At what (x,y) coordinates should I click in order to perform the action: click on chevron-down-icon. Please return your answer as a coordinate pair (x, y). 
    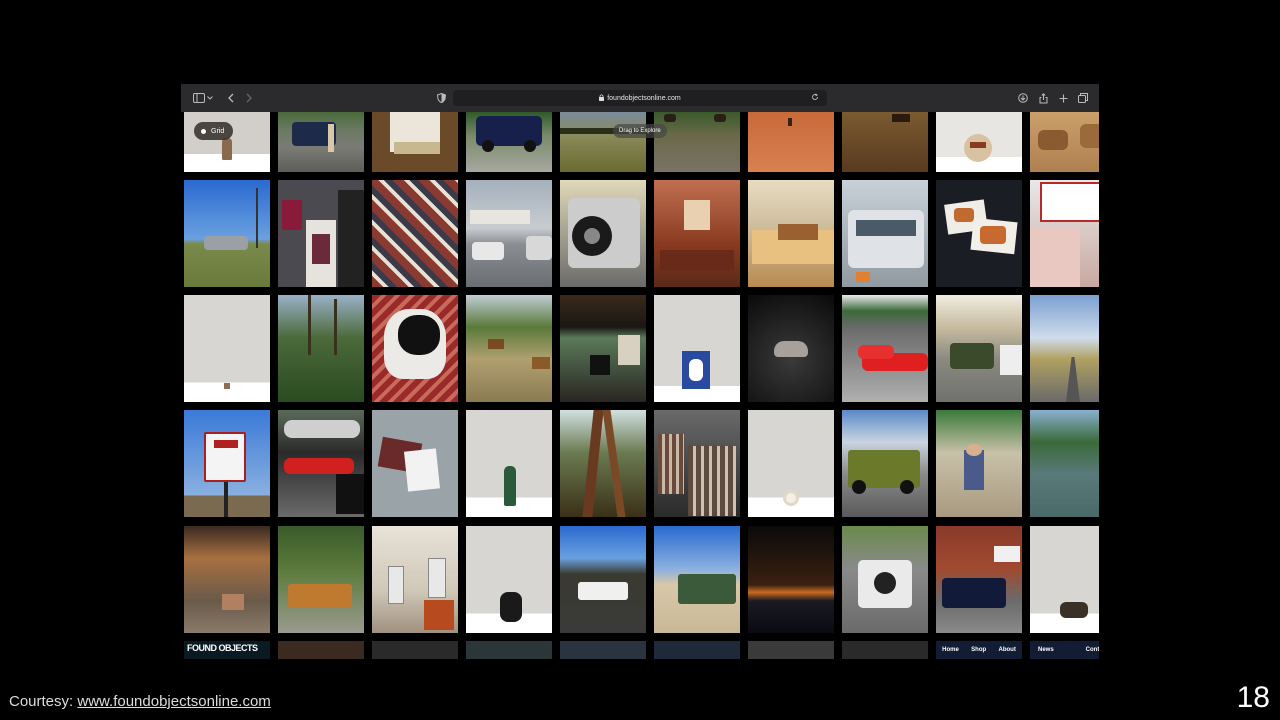
    Looking at the image, I should click on (210, 98).